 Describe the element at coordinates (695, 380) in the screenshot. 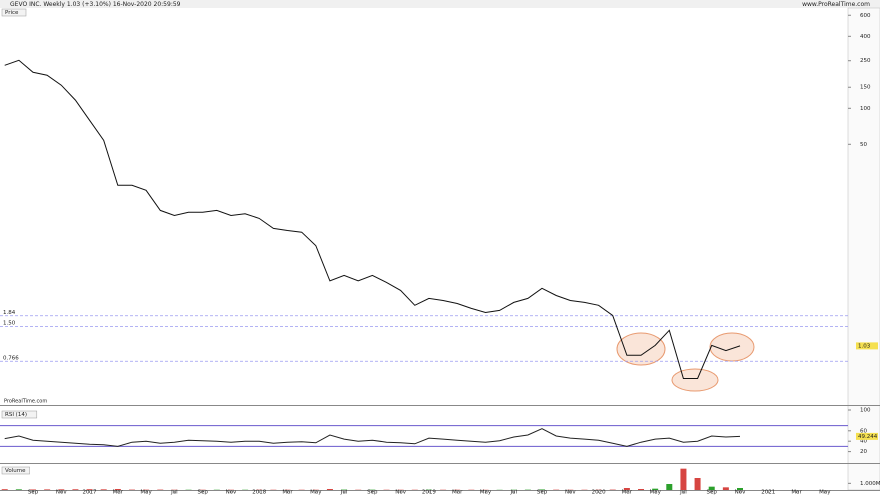

I see `highlight-ellipse` at that location.